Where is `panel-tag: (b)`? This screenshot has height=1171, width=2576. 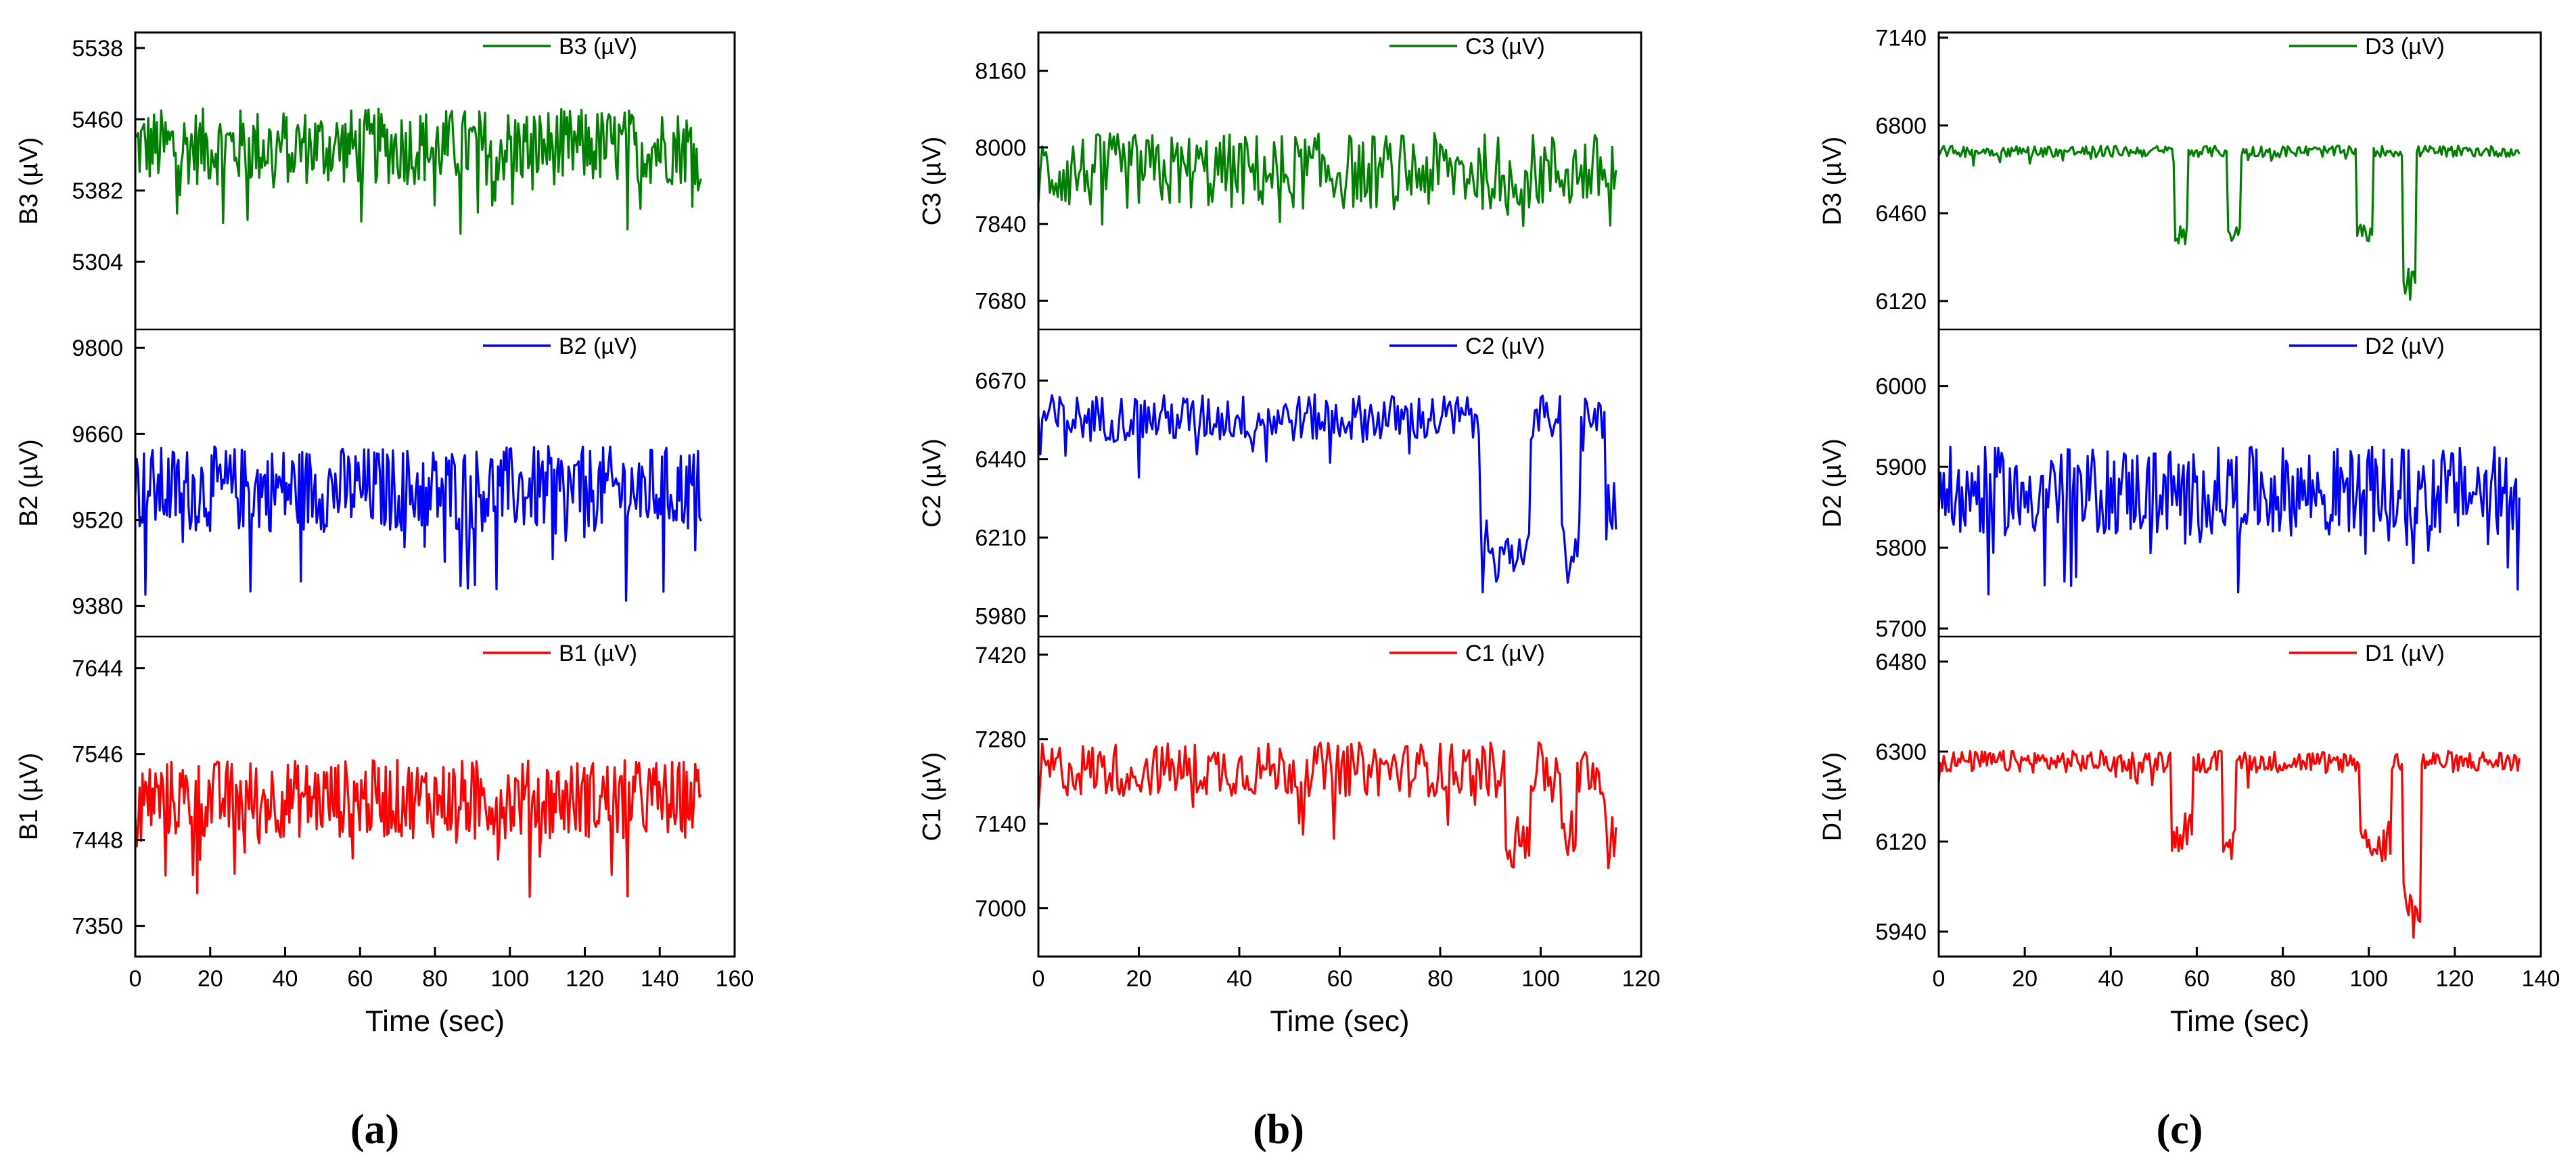
panel-tag: (b) is located at coordinates (1278, 1130).